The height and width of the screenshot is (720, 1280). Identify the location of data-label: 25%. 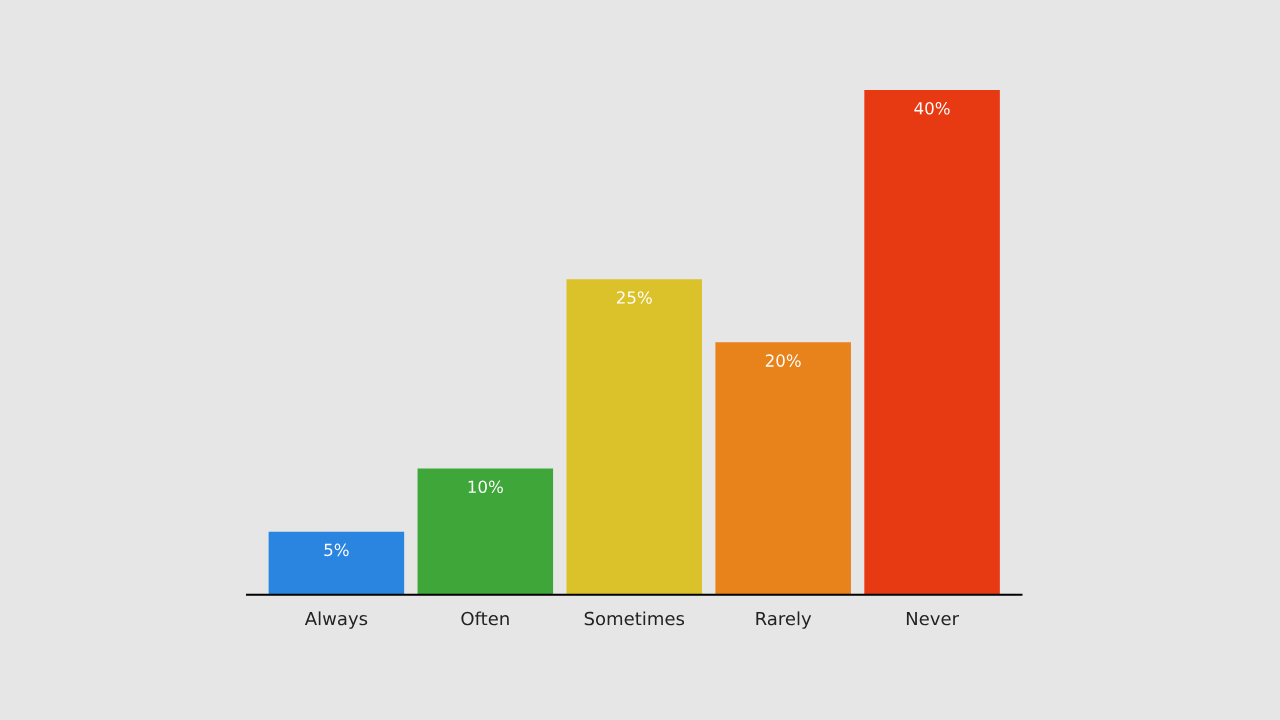
(634, 297).